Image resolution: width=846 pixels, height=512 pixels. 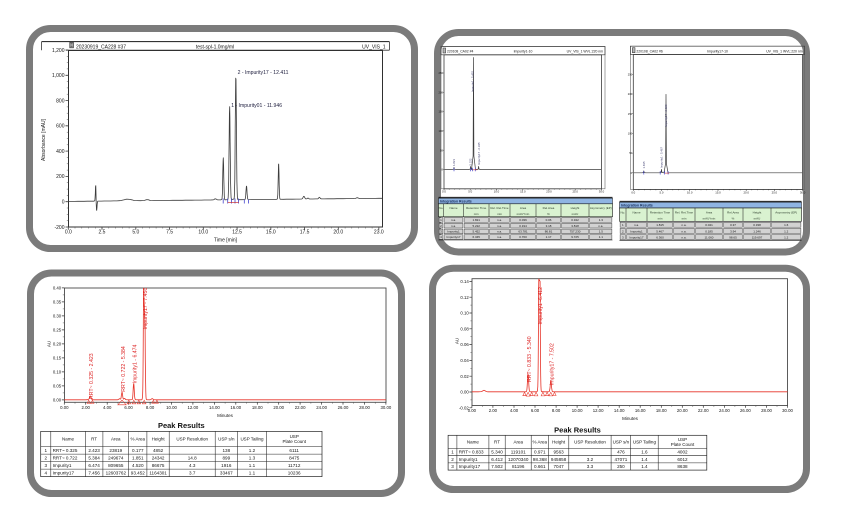 I want to click on svg-text: Peak Results, so click(x=181, y=425).